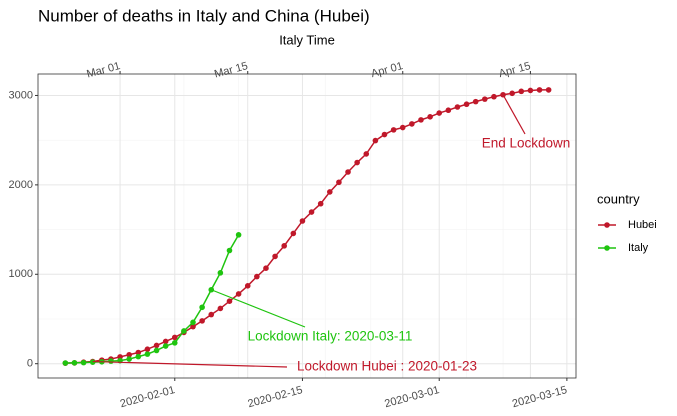 This screenshot has width=677, height=416. I want to click on legend-label: Hubei, so click(642, 225).